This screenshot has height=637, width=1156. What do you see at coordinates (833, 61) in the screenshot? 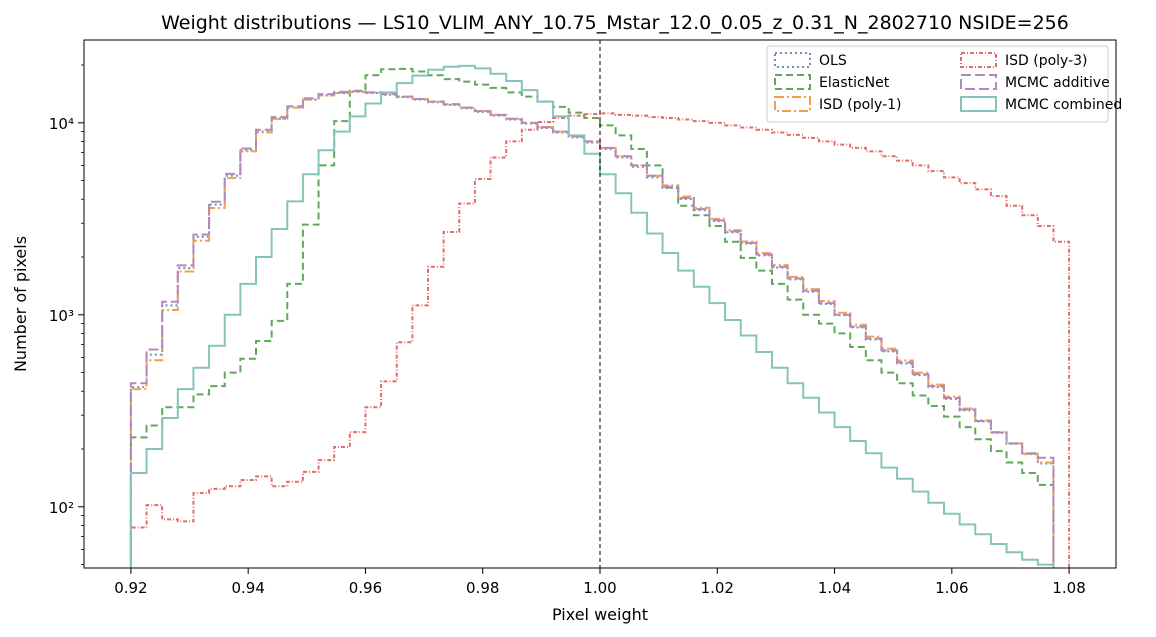
I see `legend-entry-label: OLS` at bounding box center [833, 61].